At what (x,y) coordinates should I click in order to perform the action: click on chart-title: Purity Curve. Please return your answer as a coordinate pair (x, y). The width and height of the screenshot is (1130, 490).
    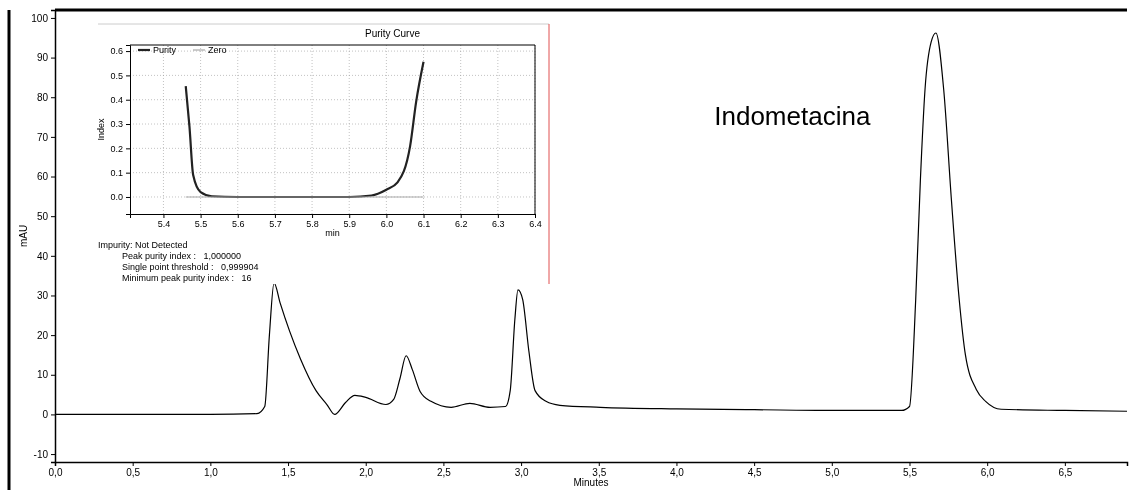
    Looking at the image, I should click on (392, 33).